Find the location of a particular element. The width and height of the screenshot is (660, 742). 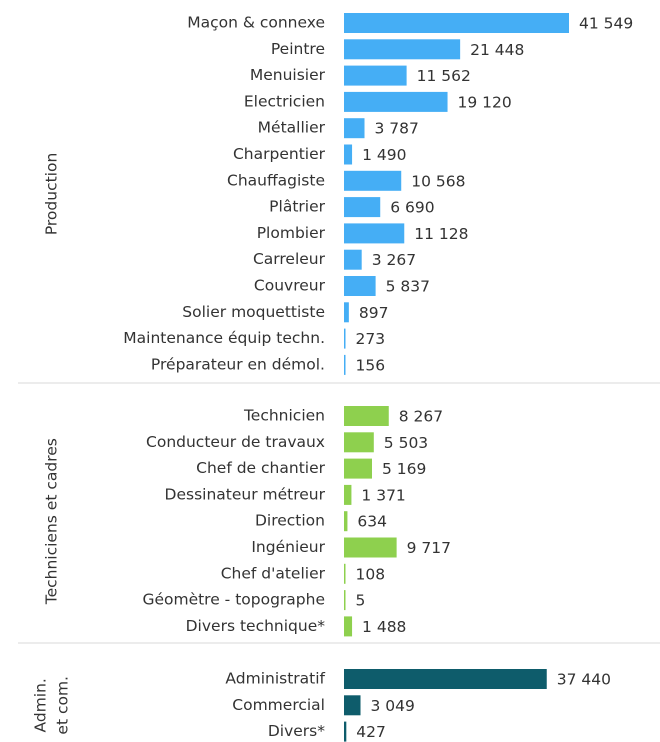

category-label: Commercial is located at coordinates (278, 705).